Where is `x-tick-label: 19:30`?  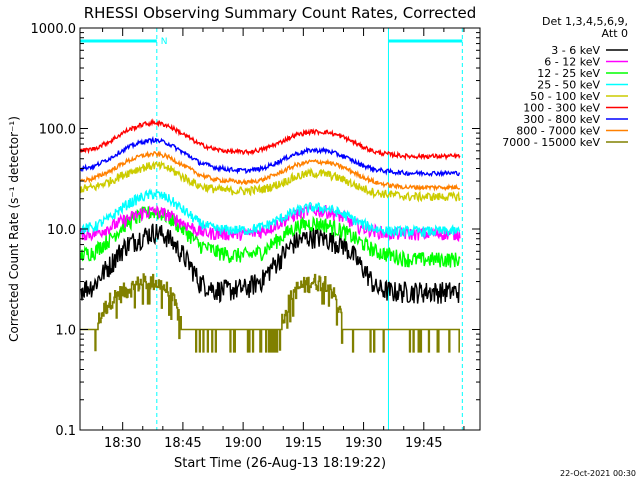 x-tick-label: 19:30 is located at coordinates (363, 443).